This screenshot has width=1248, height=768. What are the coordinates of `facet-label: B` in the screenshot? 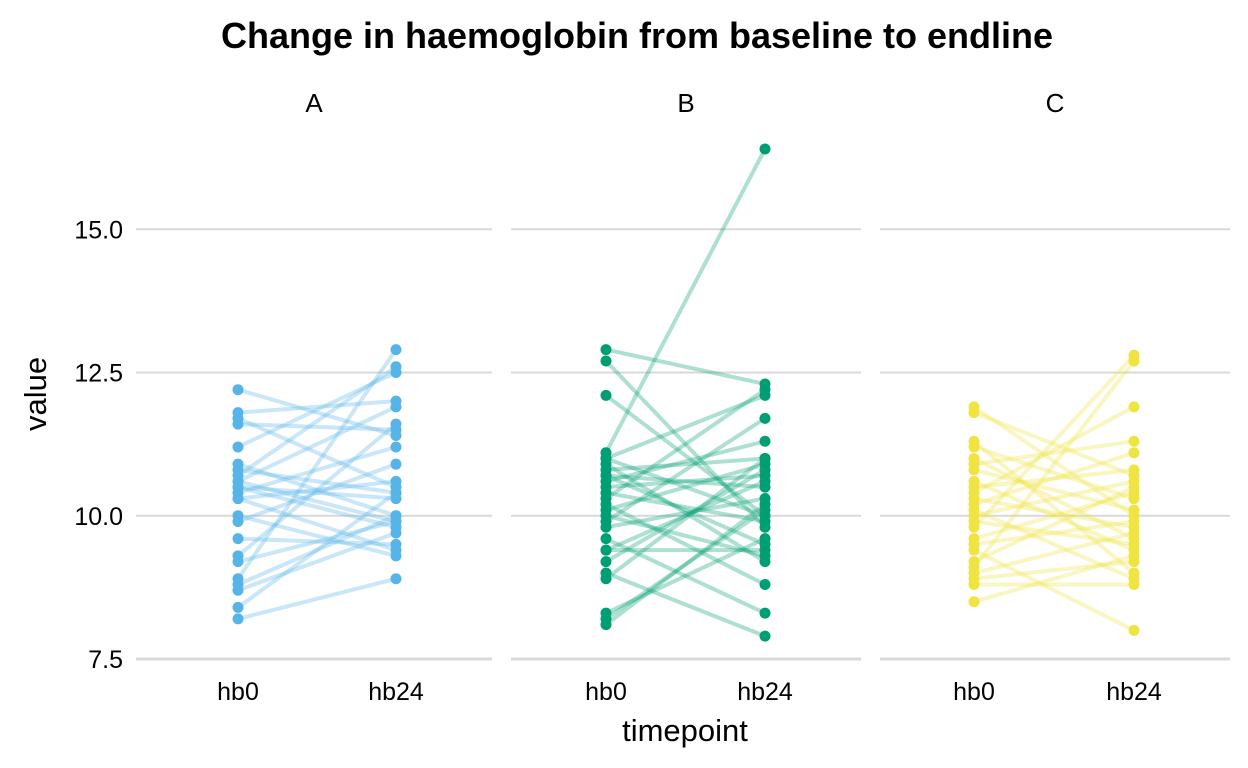 It's located at (685, 103).